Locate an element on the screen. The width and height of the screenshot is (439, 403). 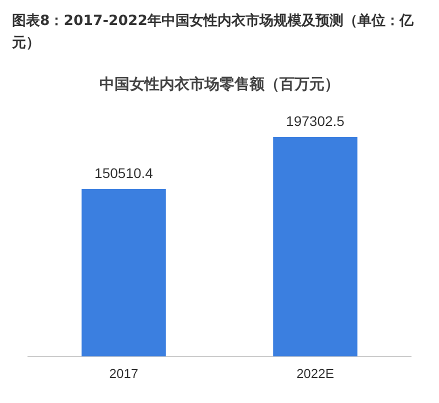
chart-subtitle: 中国女性内衣市场零售额（百万元） is located at coordinates (220, 83).